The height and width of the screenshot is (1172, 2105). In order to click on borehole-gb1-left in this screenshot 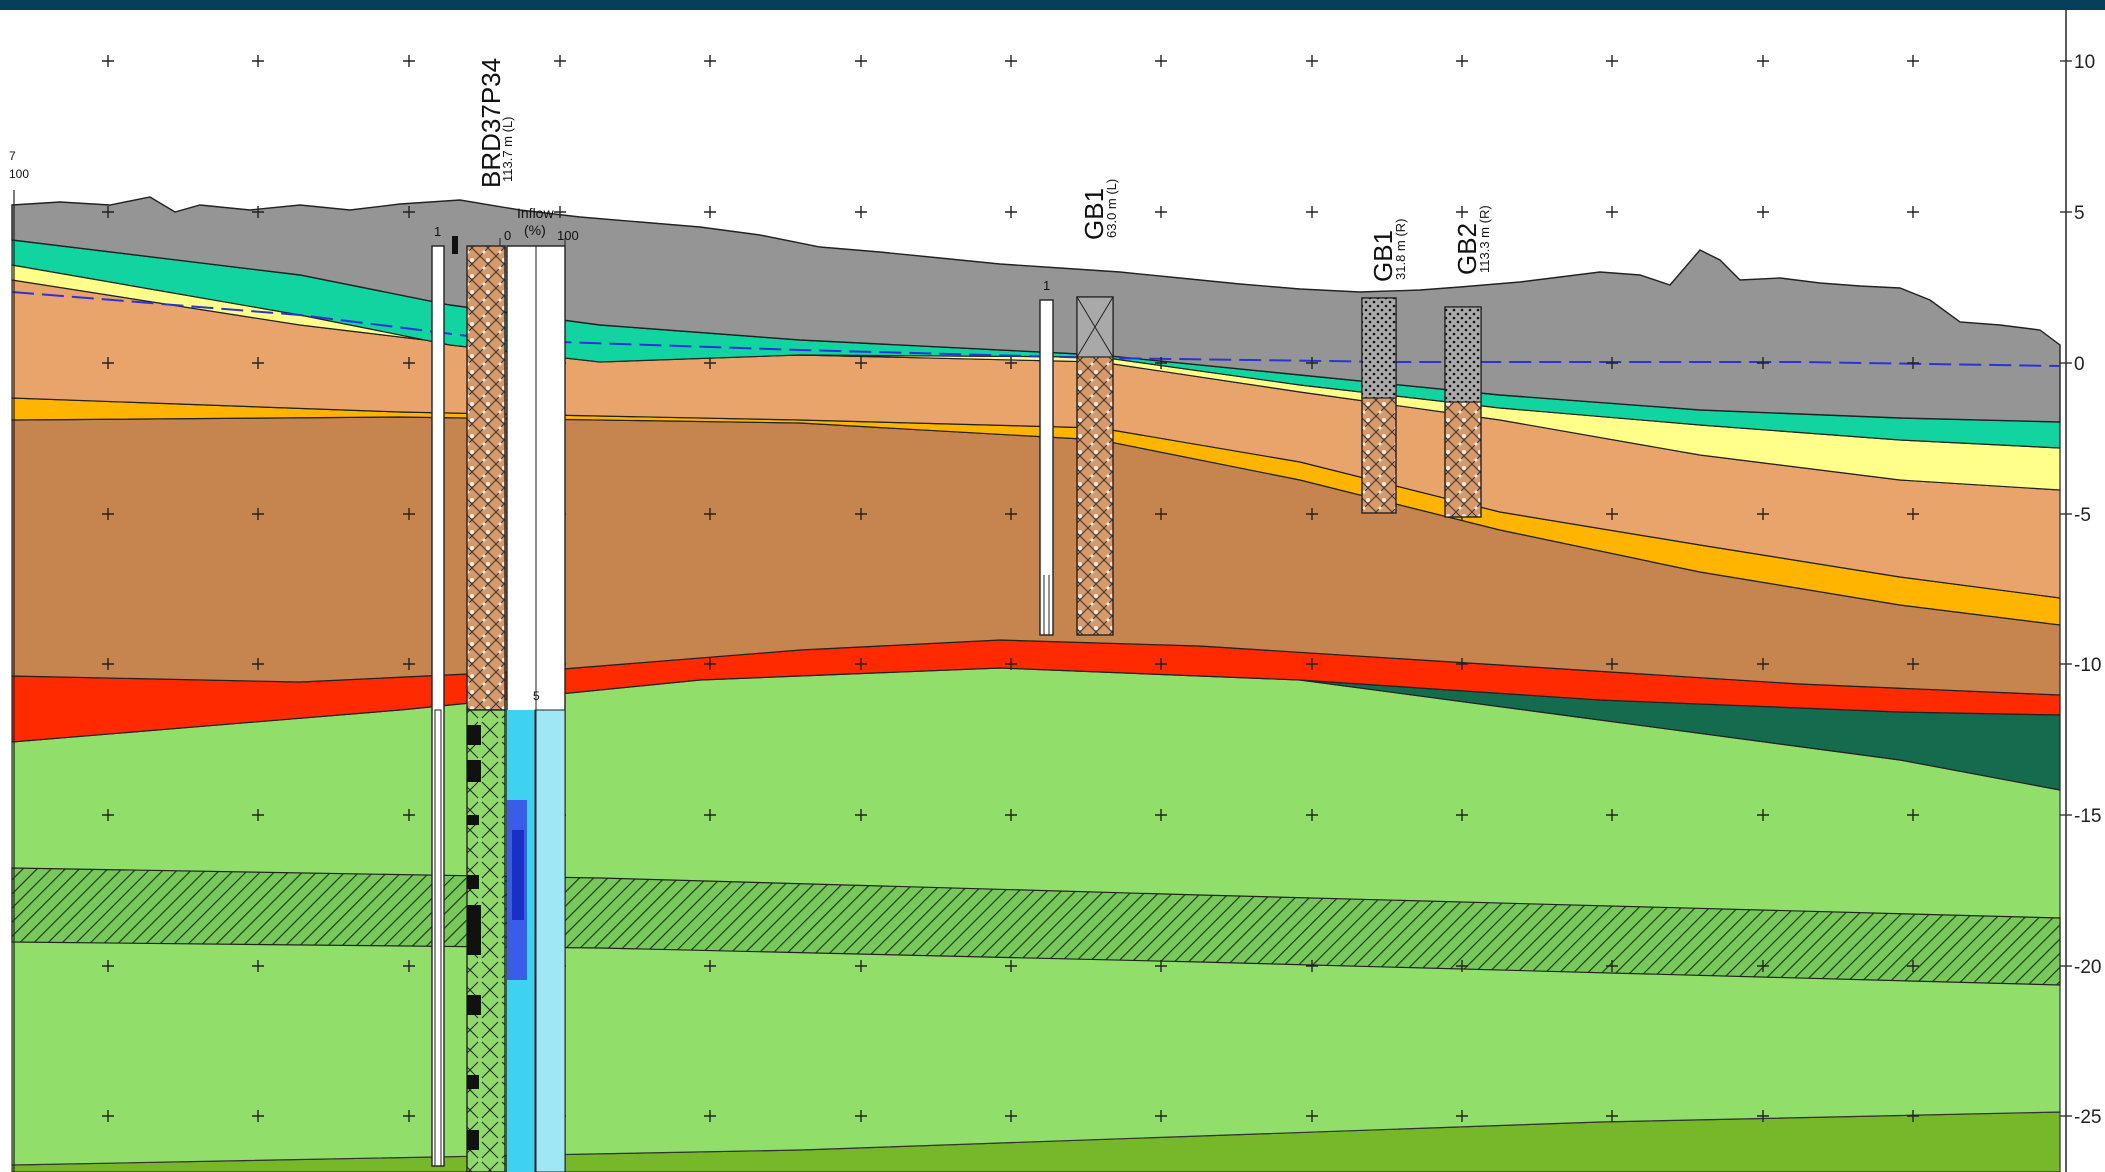, I will do `click(1076, 466)`.